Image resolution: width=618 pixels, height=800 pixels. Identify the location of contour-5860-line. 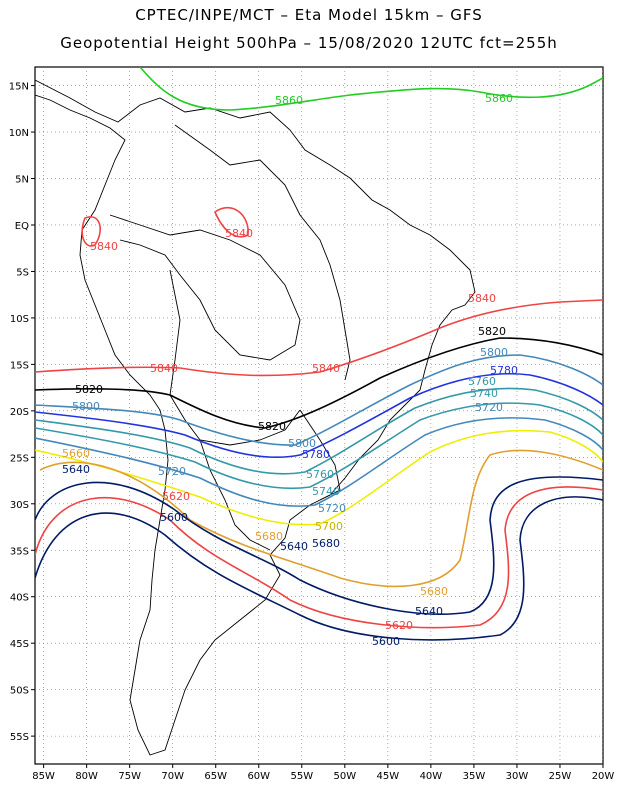
(371, 89).